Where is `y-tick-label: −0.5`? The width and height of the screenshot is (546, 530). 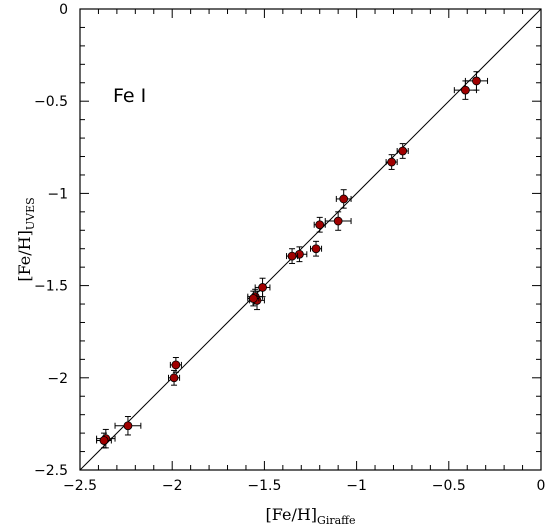 y-tick-label: −0.5 is located at coordinates (51, 102).